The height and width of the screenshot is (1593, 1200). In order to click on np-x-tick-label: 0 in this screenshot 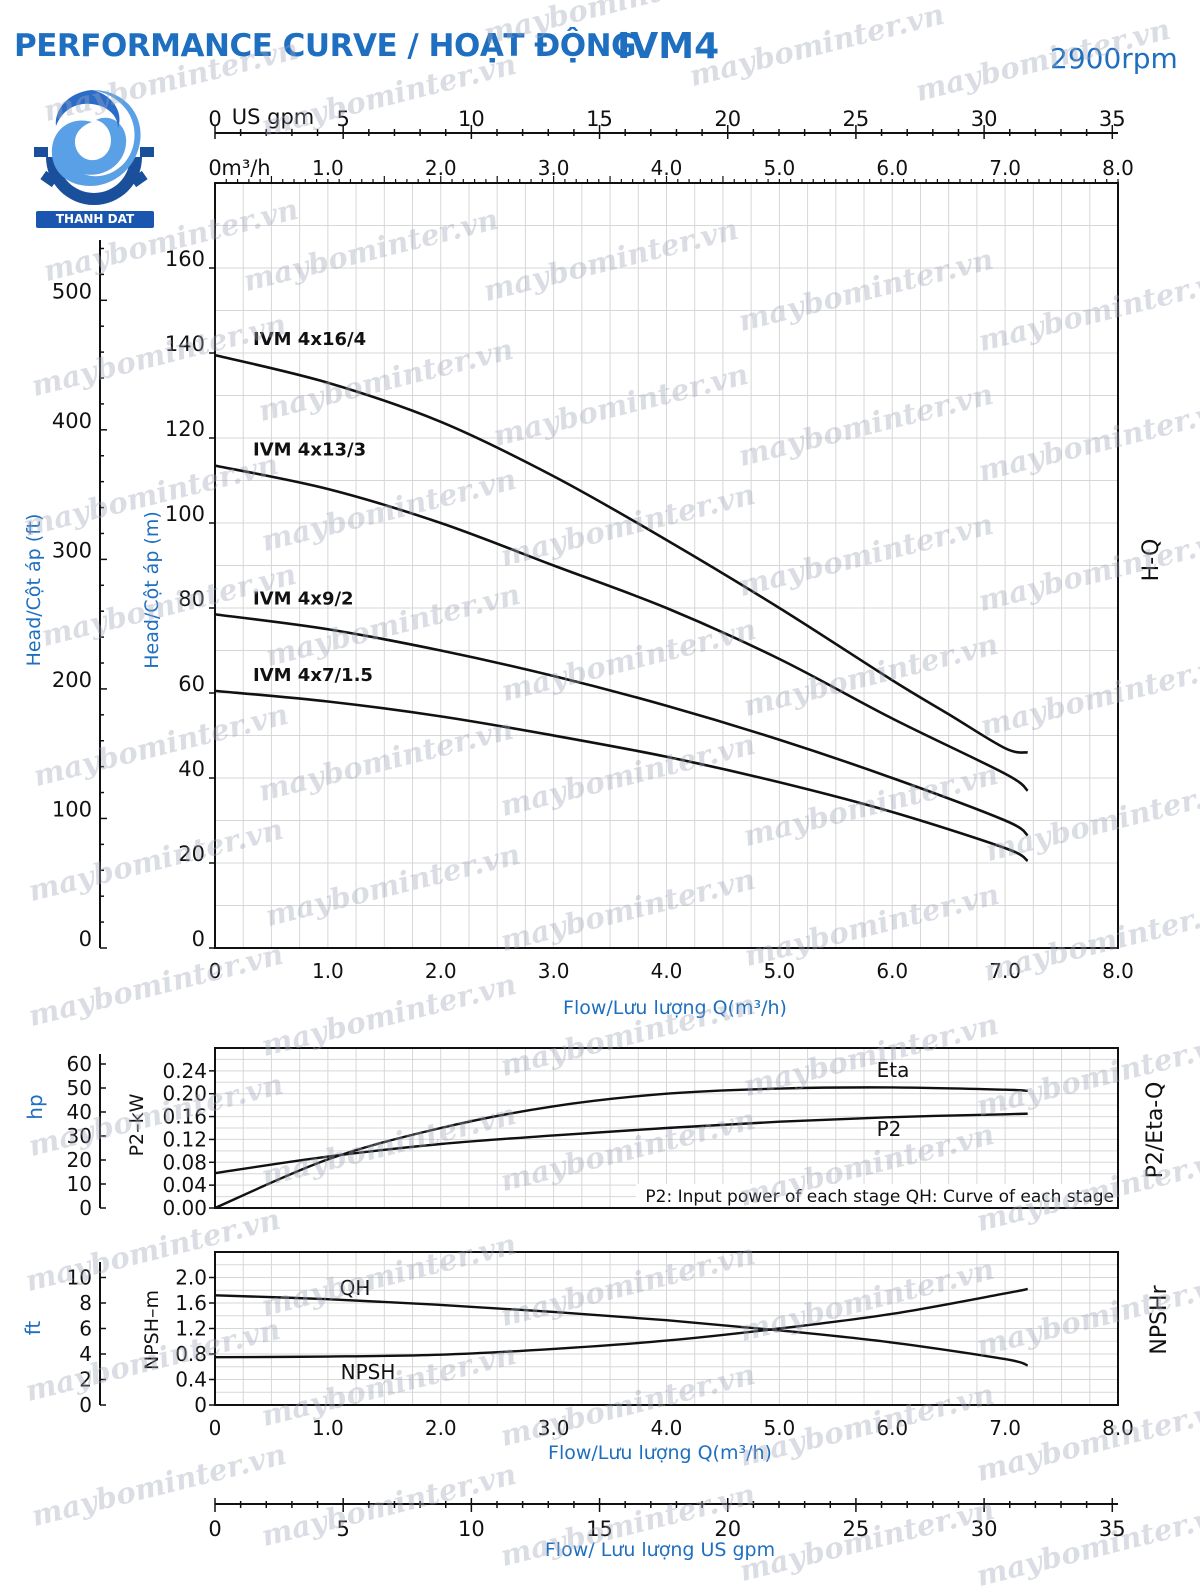, I will do `click(215, 1428)`.